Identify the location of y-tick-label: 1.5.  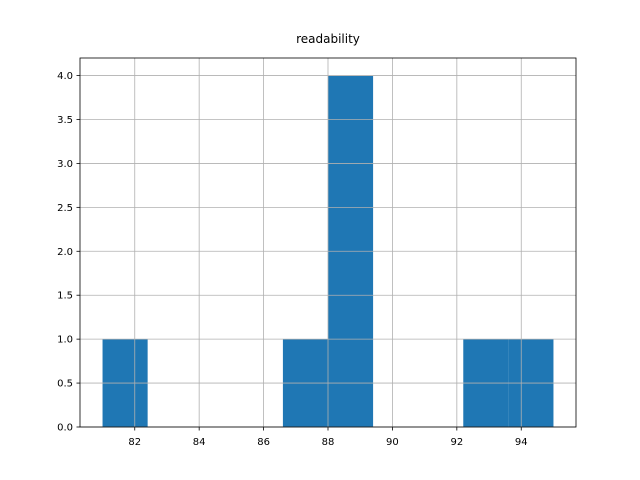
(65, 296).